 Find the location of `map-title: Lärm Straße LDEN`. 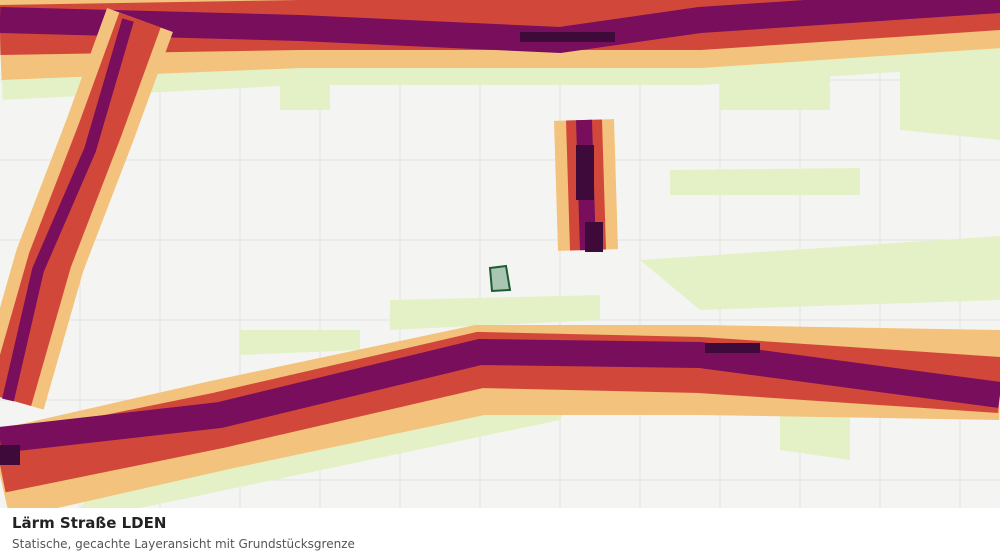

map-title: Lärm Straße LDEN is located at coordinates (89, 523).